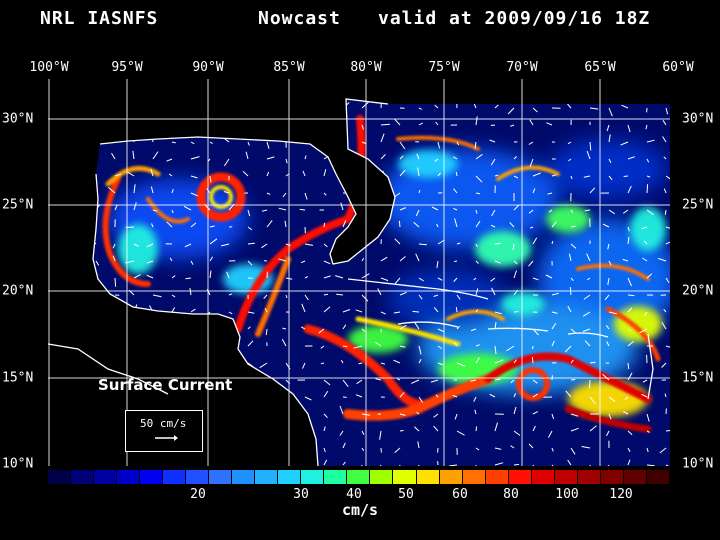 This screenshot has height=540, width=720. What do you see at coordinates (127, 67) in the screenshot?
I see `lon-label: 95°W` at bounding box center [127, 67].